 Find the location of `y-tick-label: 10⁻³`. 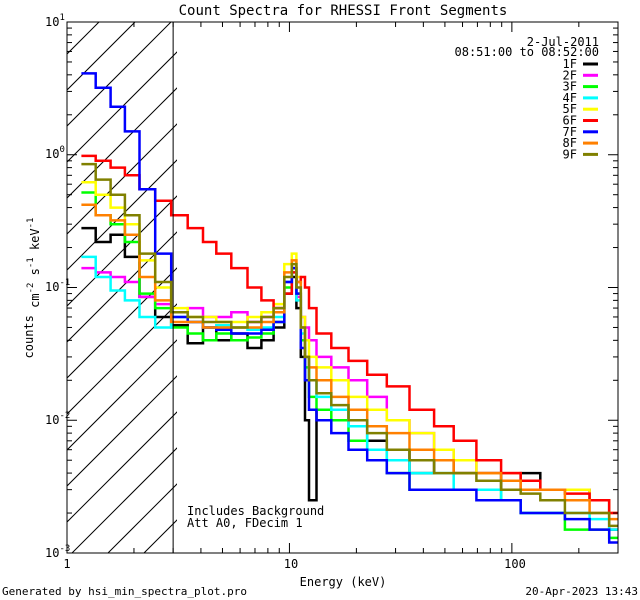

y-tick-label: 10⁻³ is located at coordinates (57, 552).